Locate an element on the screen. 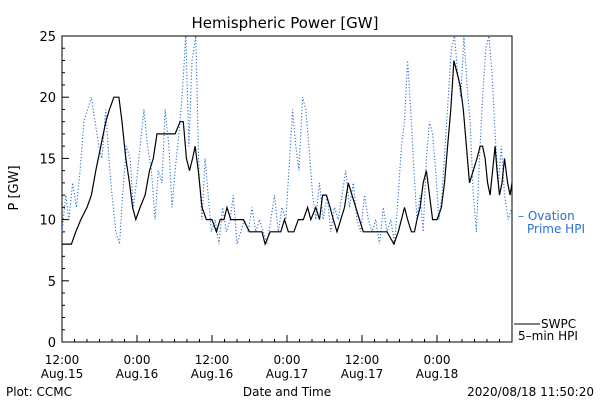 The image size is (600, 400). chart-title: Hemispheric Power [GW] is located at coordinates (285, 23).